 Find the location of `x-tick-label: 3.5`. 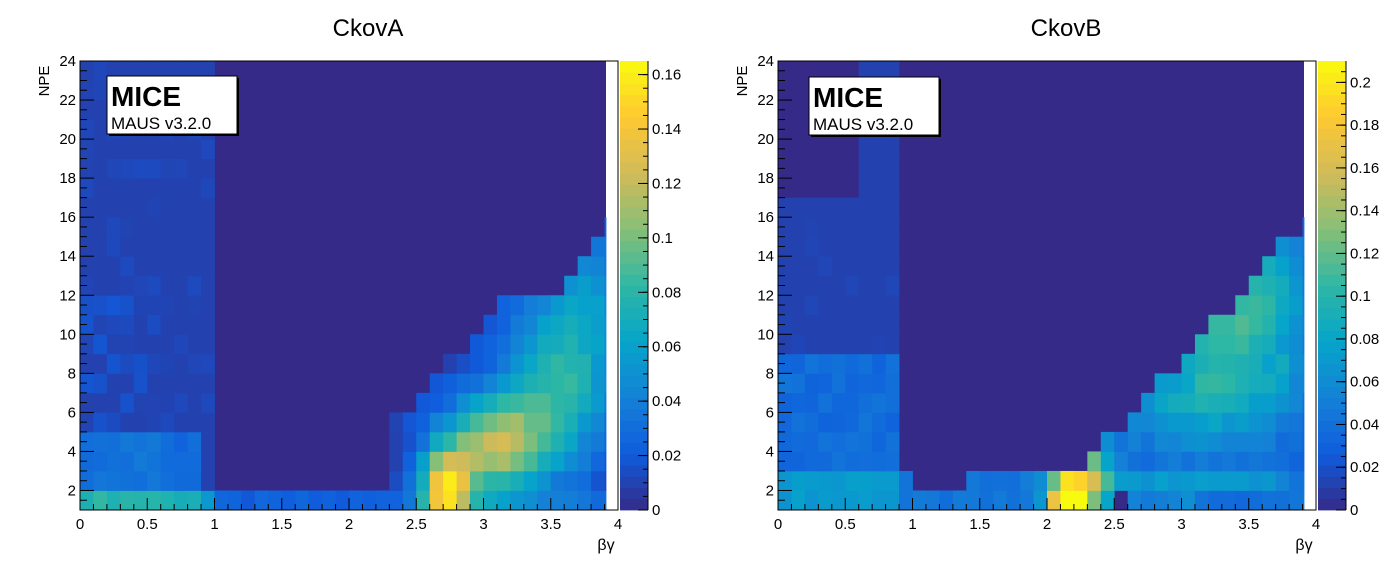

x-tick-label: 3.5 is located at coordinates (550, 524).